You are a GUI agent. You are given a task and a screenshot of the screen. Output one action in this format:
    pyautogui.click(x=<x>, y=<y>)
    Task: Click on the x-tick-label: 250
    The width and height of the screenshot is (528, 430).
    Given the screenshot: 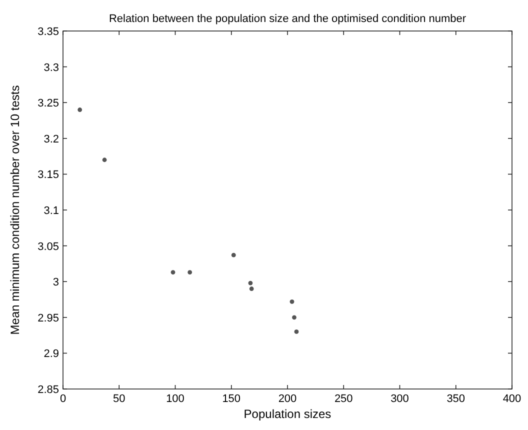 What is the action you would take?
    pyautogui.click(x=343, y=399)
    